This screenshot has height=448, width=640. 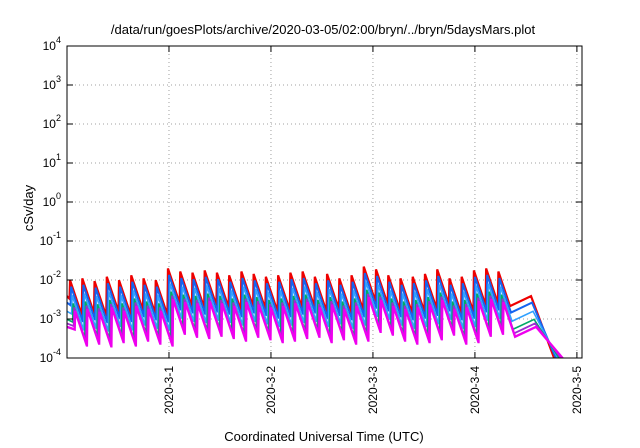 I want to click on y-tick-label: 10⁻¹, so click(x=50, y=239).